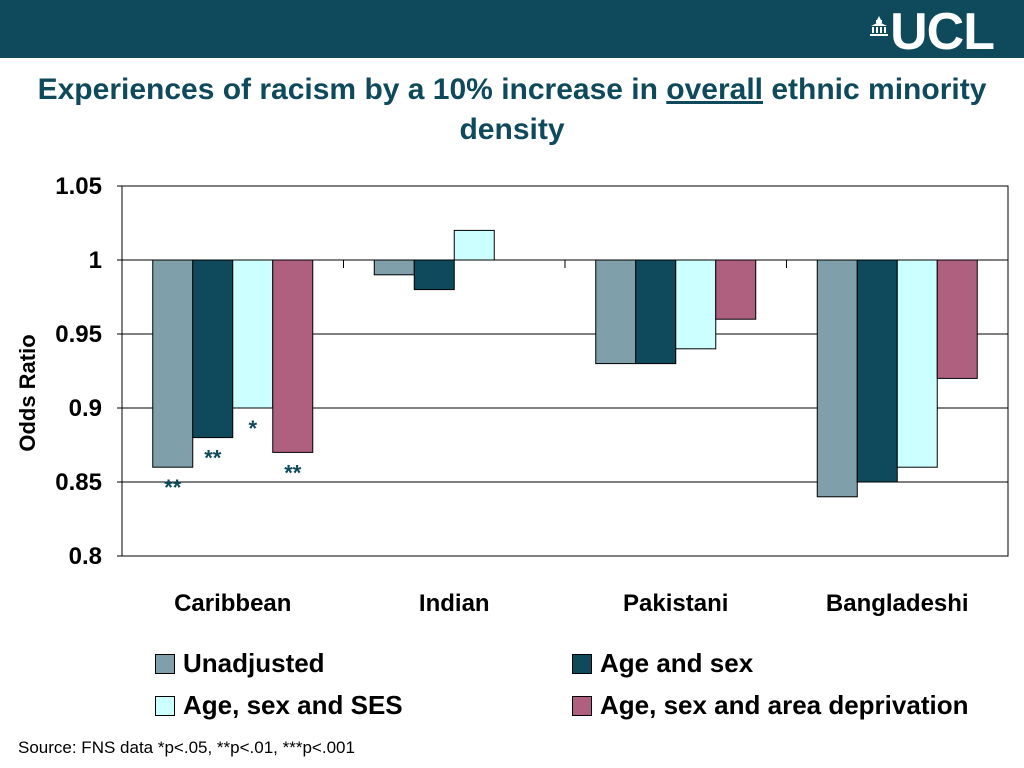  I want to click on x-tick-label: Pakistani, so click(675, 603).